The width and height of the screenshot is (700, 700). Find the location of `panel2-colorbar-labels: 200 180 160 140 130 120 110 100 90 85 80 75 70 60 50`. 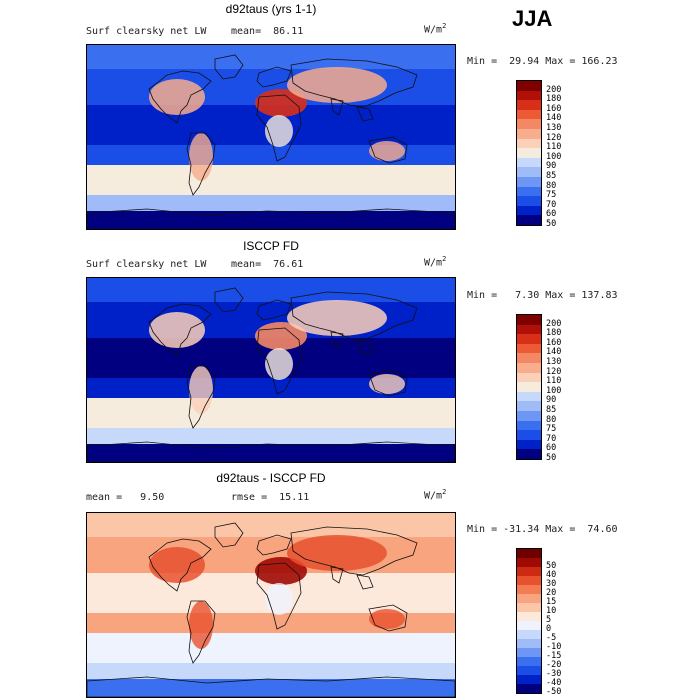

panel2-colorbar-labels: 200 180 160 140 130 120 110 100 90 85 80 75 70 60 50 is located at coordinates (566, 388).